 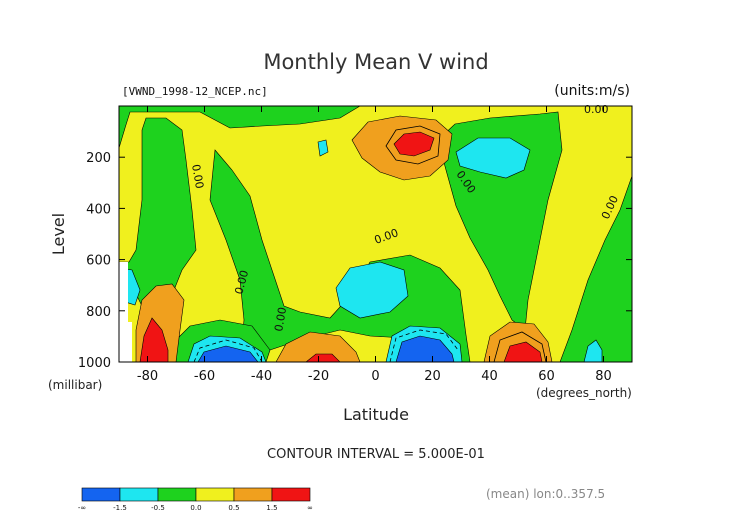 What do you see at coordinates (372, 290) in the screenshot?
I see `cyan-region-lower-center` at bounding box center [372, 290].